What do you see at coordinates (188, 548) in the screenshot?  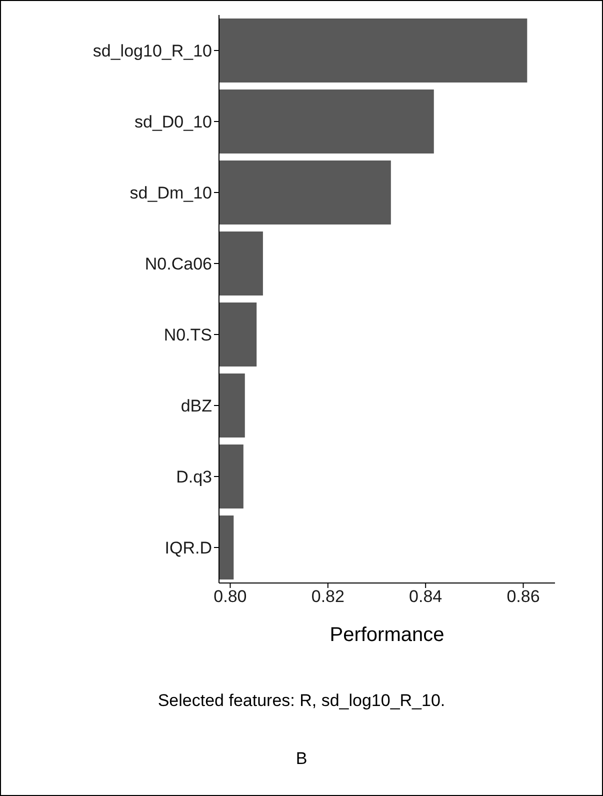 I see `y-tick-label: IQR.D` at bounding box center [188, 548].